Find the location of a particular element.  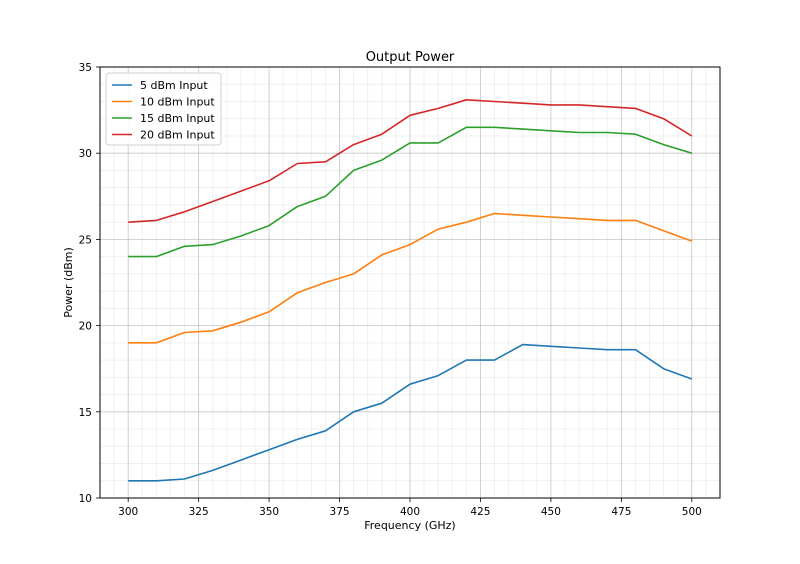

legend-box is located at coordinates (163, 109).